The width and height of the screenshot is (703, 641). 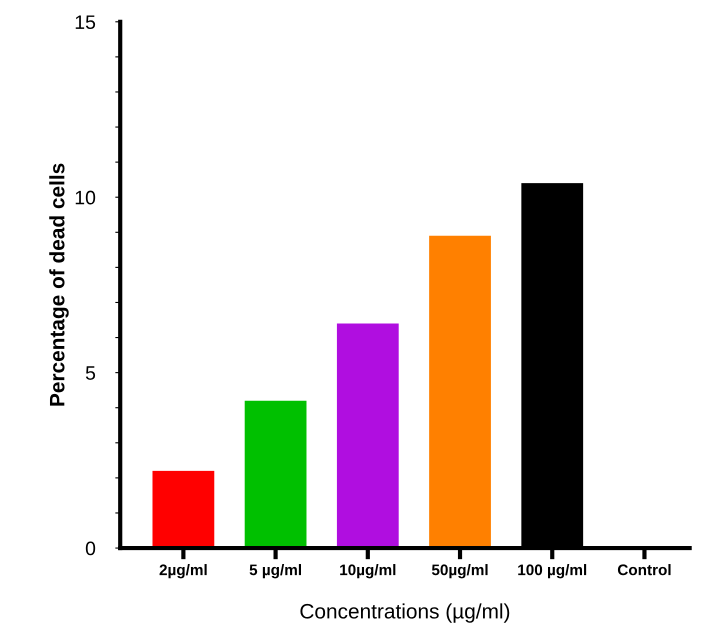 What do you see at coordinates (644, 570) in the screenshot?
I see `x-tick-label: Control` at bounding box center [644, 570].